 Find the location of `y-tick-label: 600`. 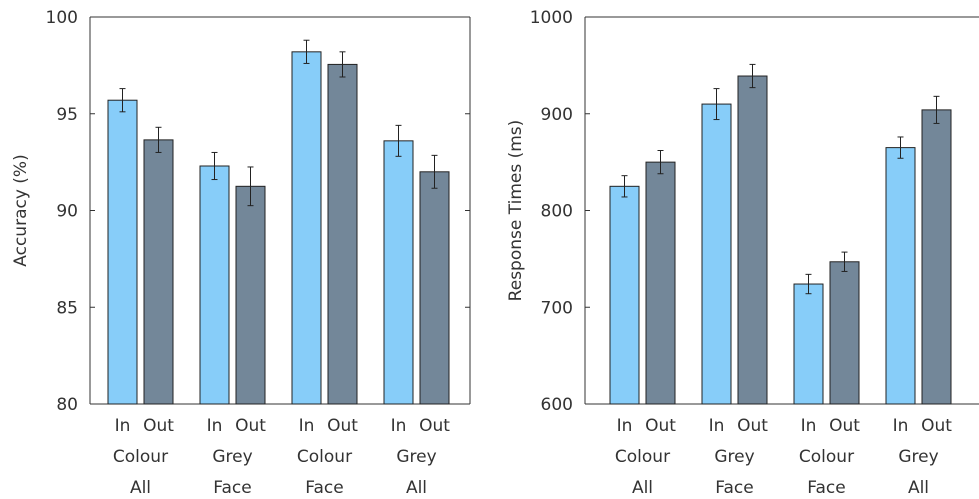

y-tick-label: 600 is located at coordinates (557, 405).